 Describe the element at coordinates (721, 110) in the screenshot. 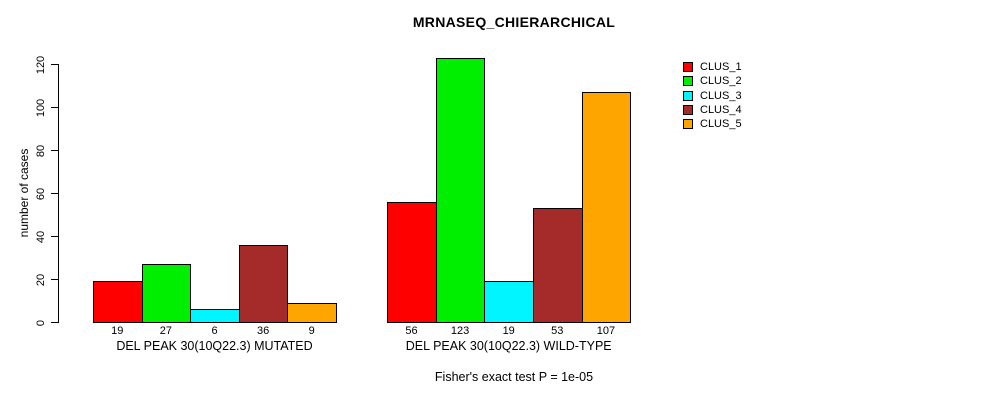

I see `legend-label: CLUS_4` at that location.